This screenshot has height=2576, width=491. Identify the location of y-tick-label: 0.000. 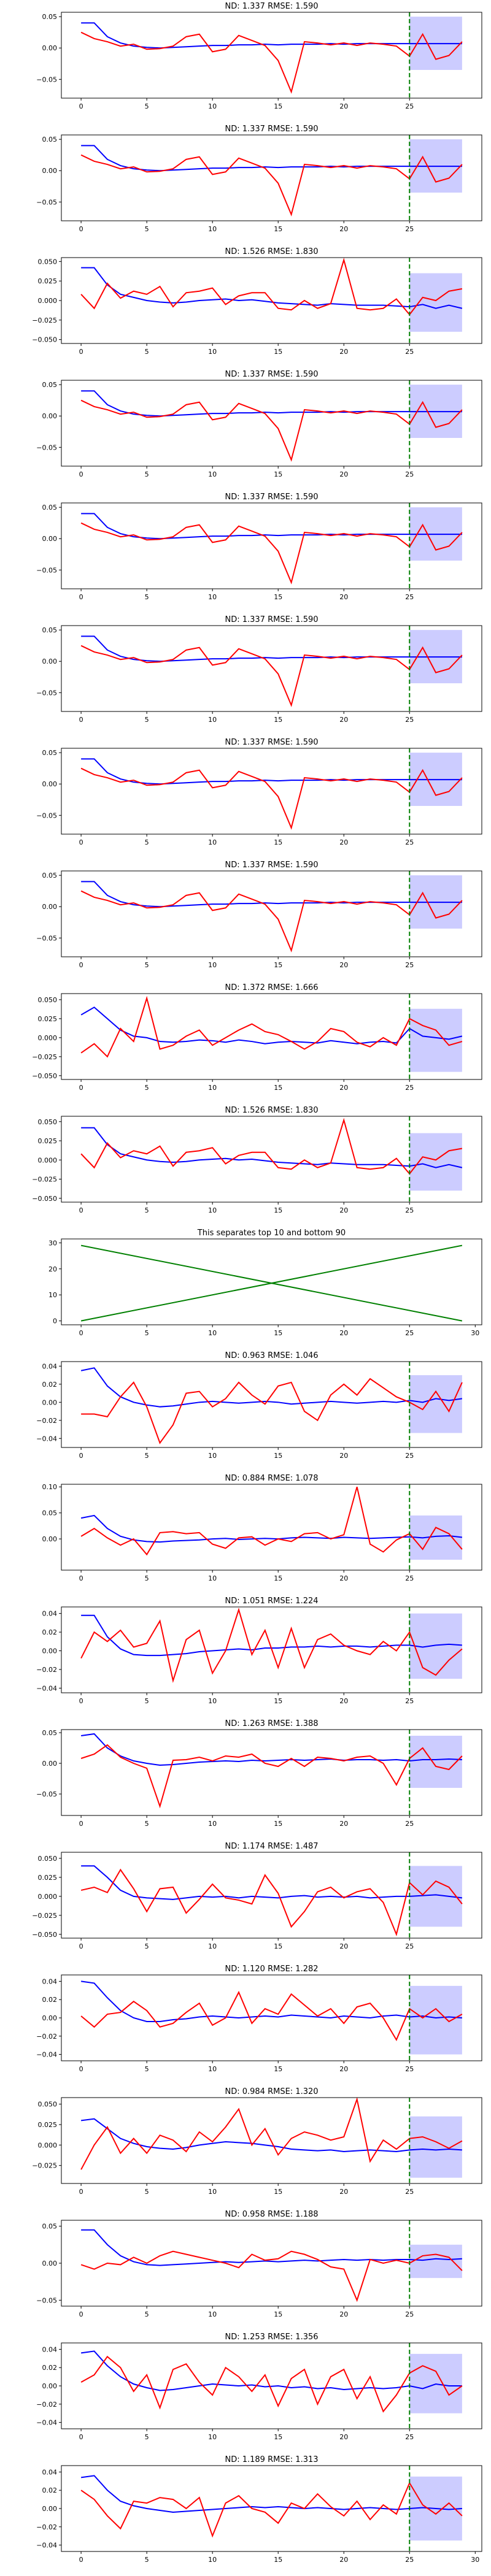
(48, 1038).